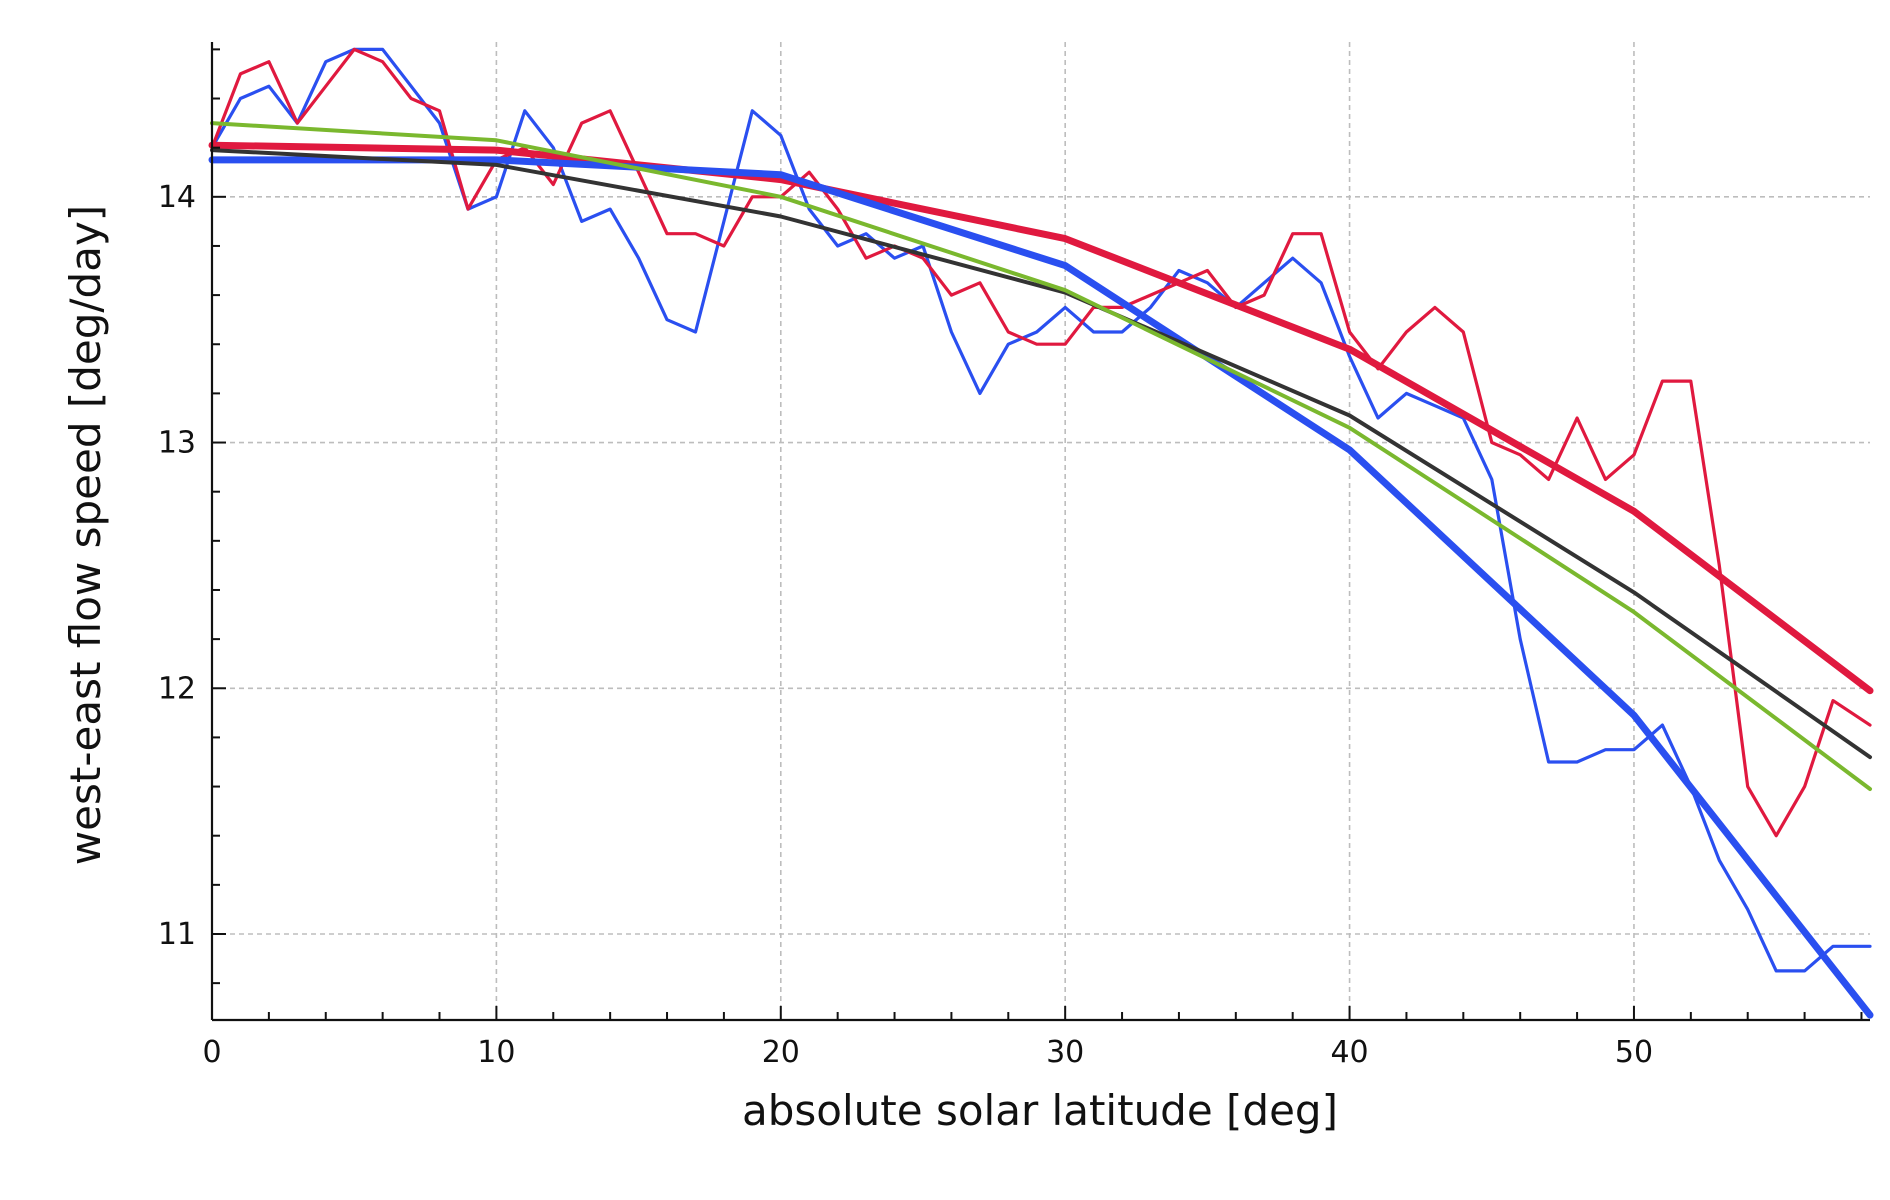  Describe the element at coordinates (177, 934) in the screenshot. I see `y-tick-label: 11` at that location.